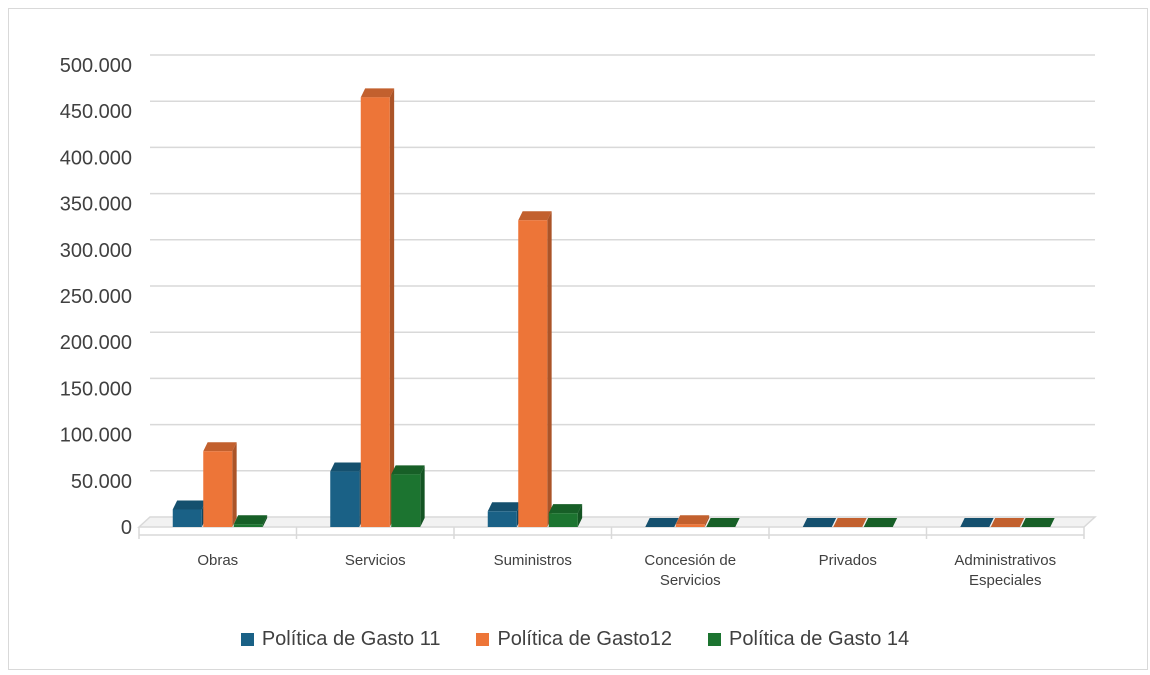 This screenshot has width=1150, height=675. I want to click on y-tick-label: 300.000, so click(96, 251).